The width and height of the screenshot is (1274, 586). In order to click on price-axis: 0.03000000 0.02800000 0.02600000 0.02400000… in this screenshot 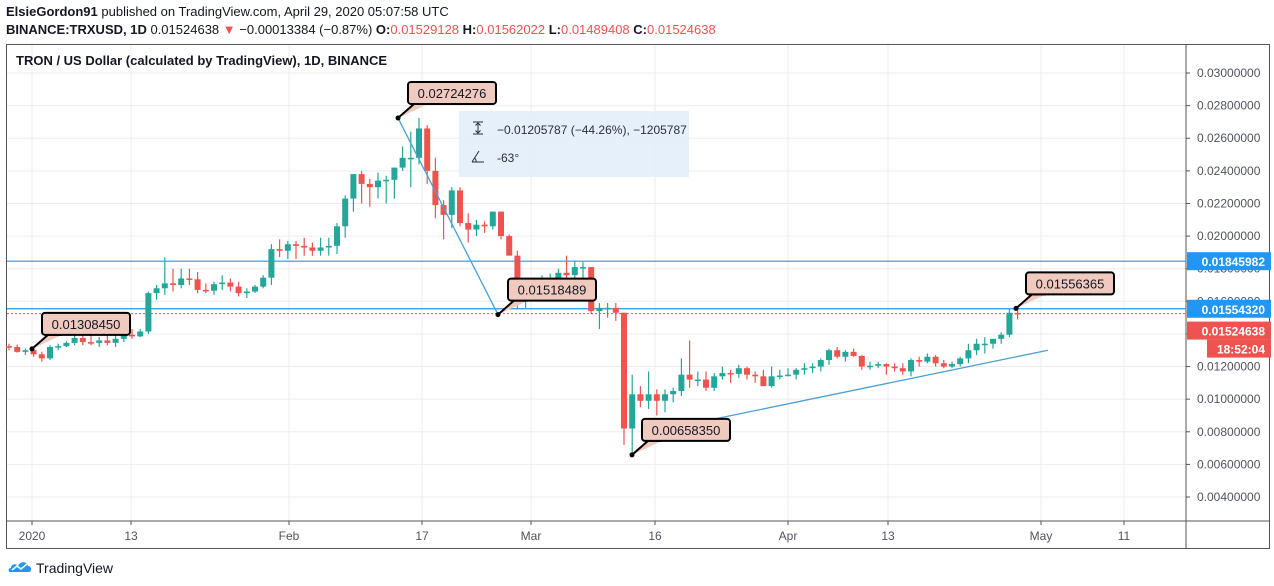, I will do `click(1223, 285)`.